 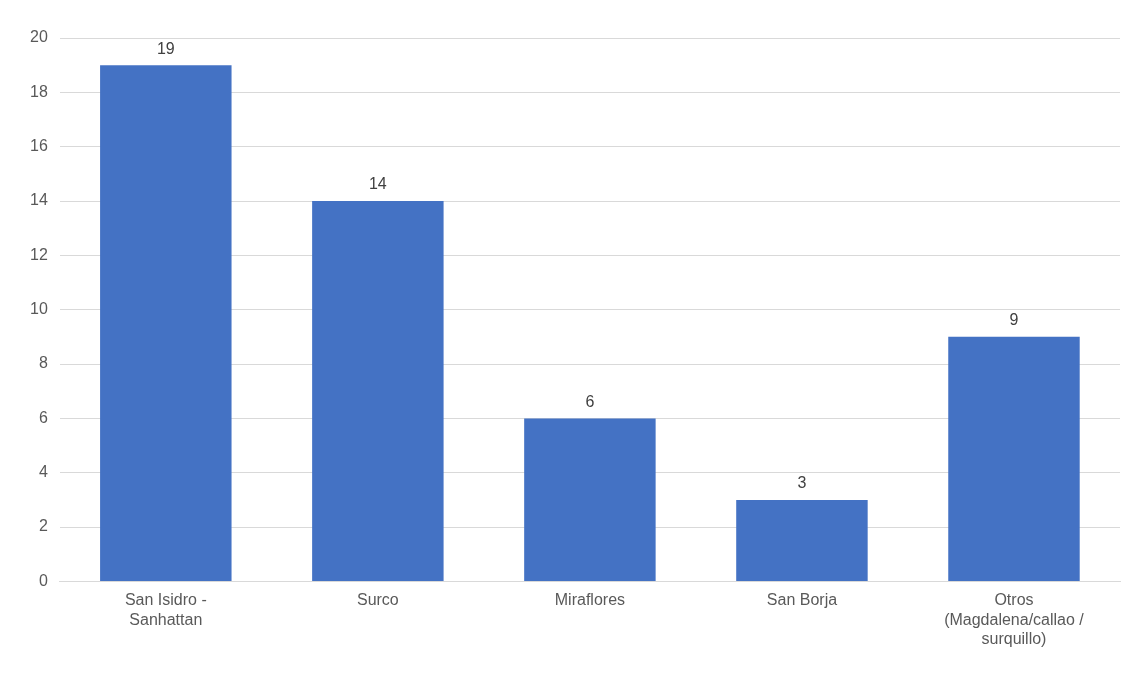 I want to click on y-tick-label: 10, so click(x=39, y=309).